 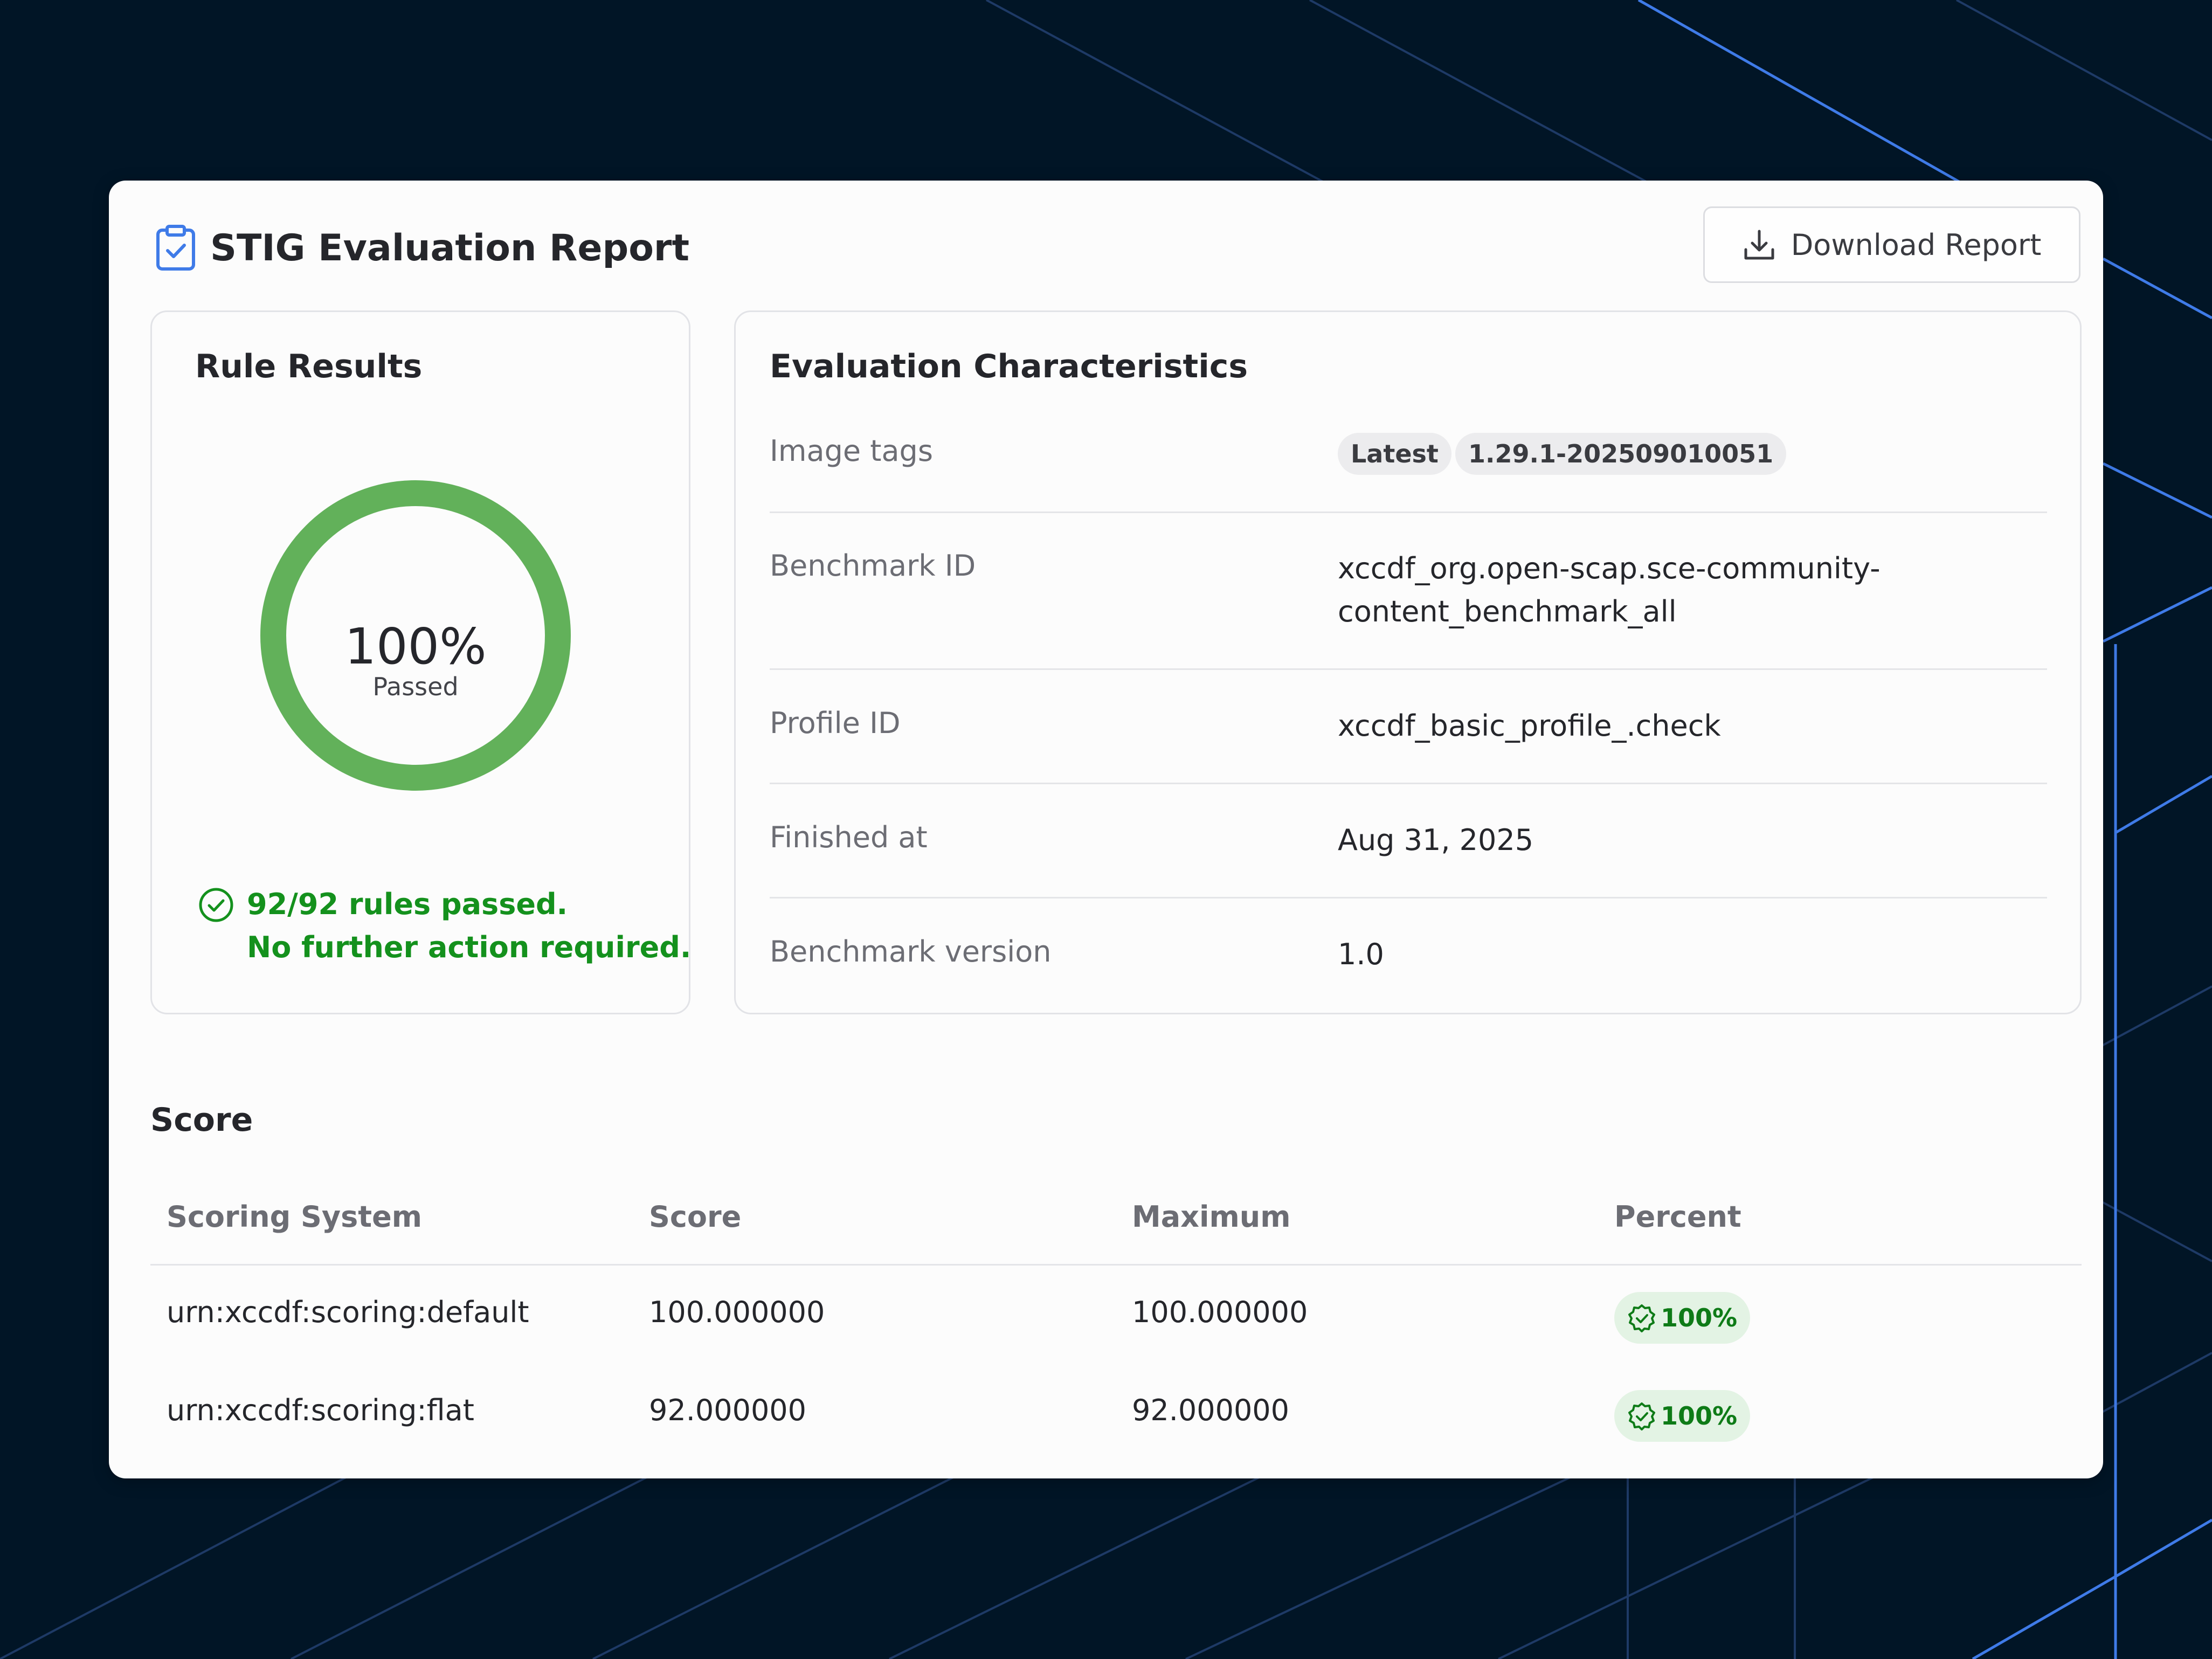 What do you see at coordinates (1116, 1265) in the screenshot?
I see `table-header-divider` at bounding box center [1116, 1265].